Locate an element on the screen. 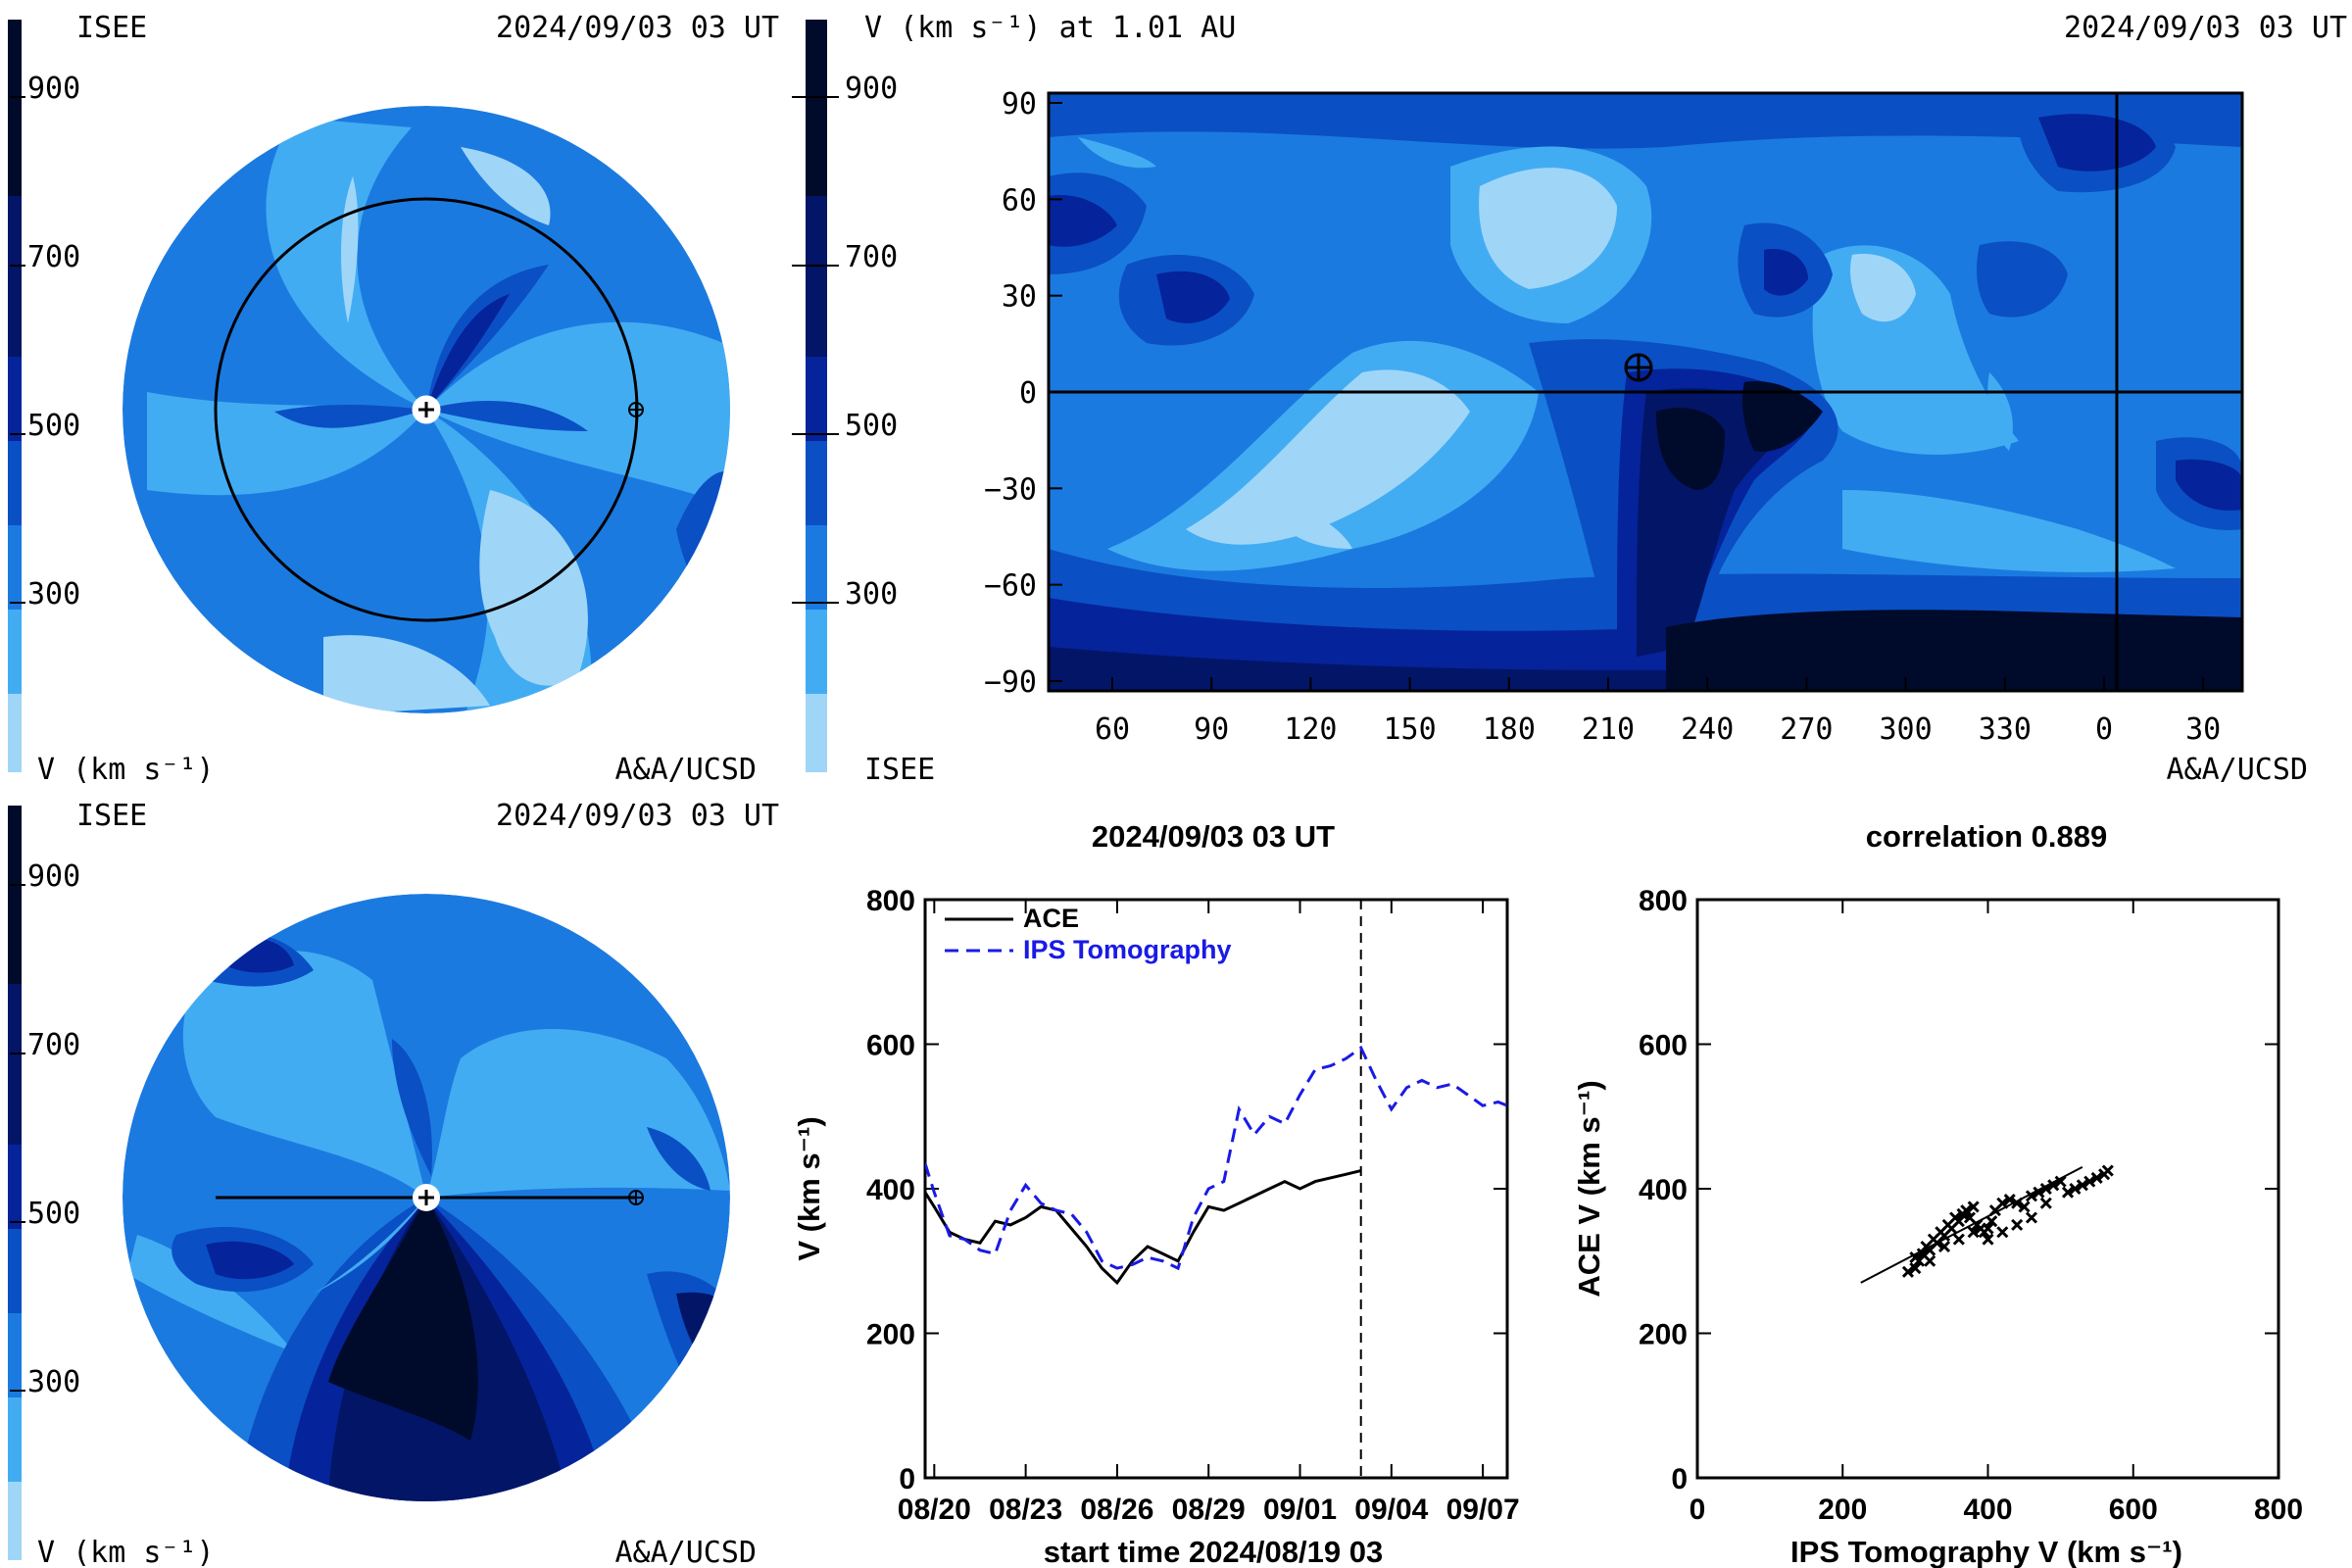  line-chart-legend: ACE IPS Tomography is located at coordinates (1088, 934).